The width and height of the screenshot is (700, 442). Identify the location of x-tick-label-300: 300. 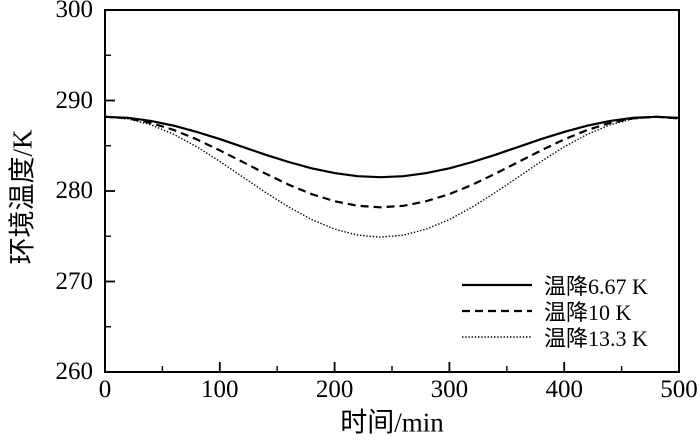
(449, 389).